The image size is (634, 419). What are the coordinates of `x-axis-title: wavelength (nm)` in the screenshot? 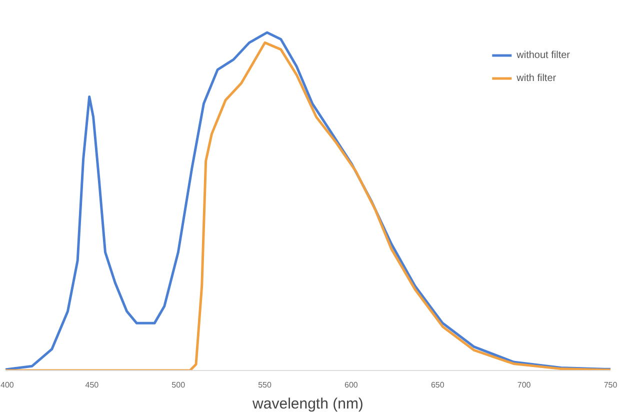 It's located at (308, 404).